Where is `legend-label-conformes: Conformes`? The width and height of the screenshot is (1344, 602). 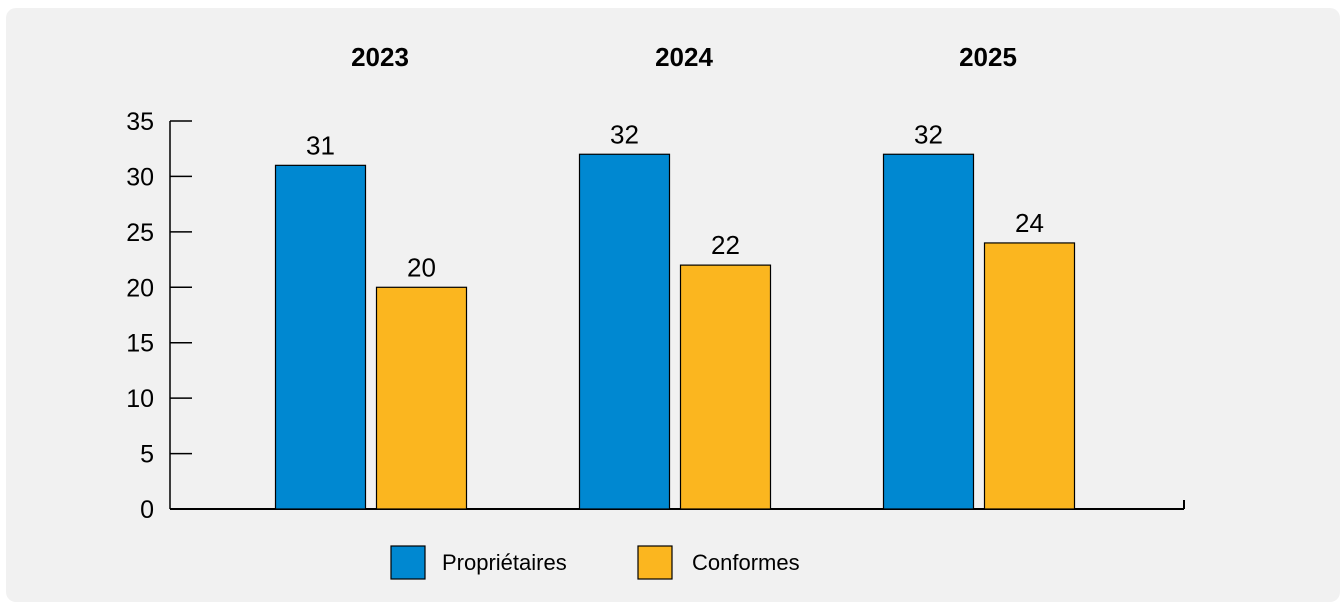
legend-label-conformes: Conformes is located at coordinates (746, 562).